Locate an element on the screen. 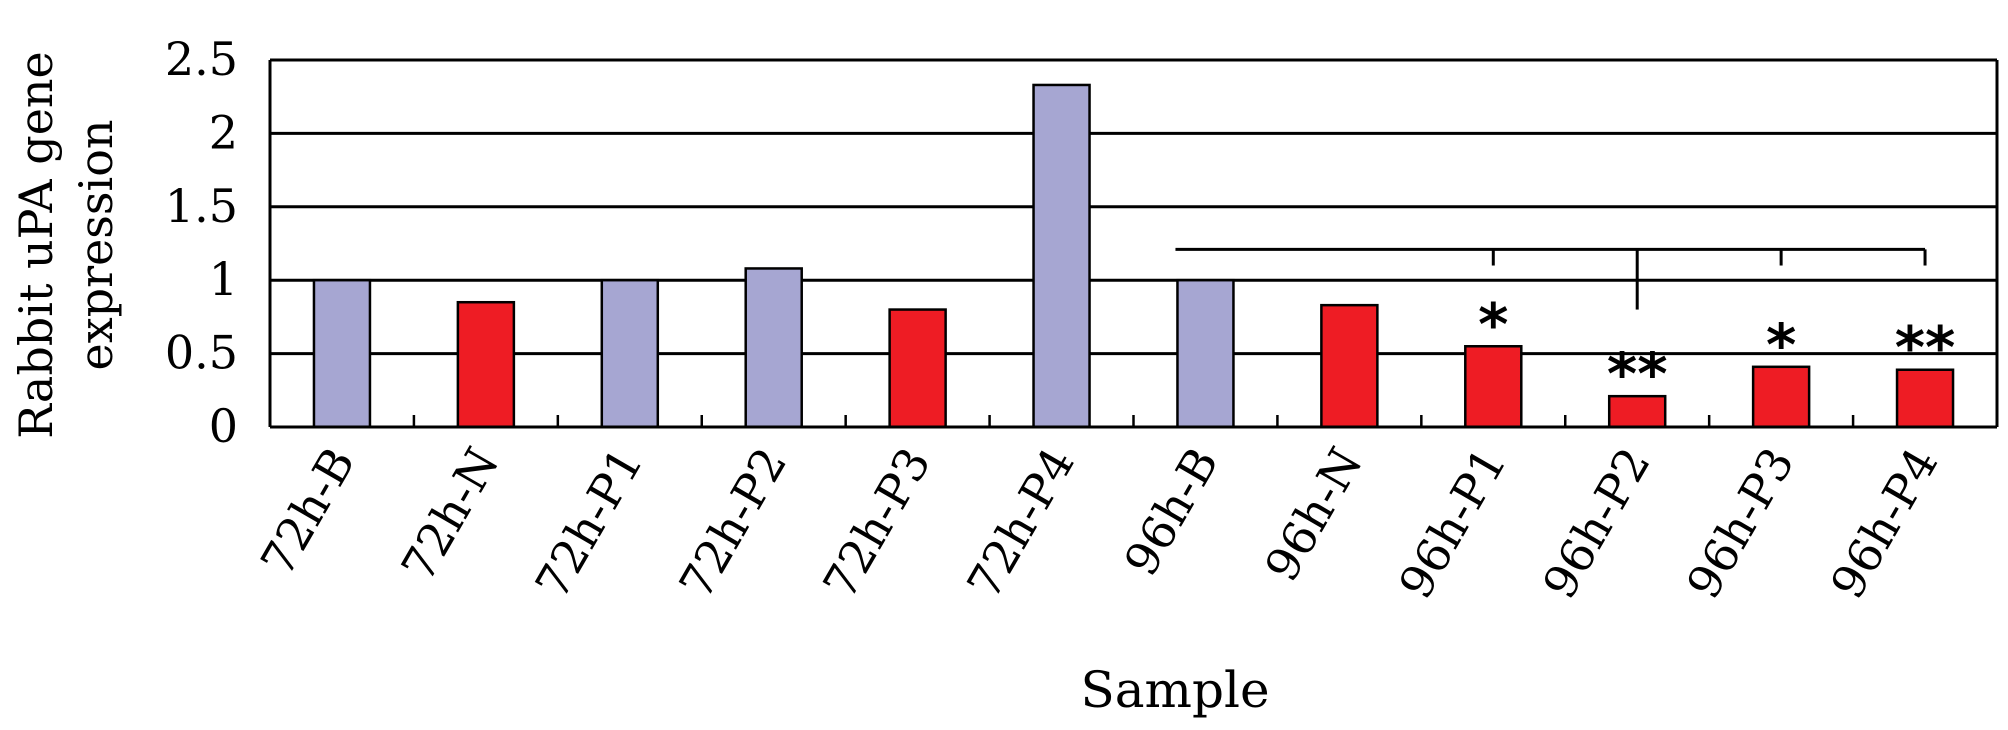  y-tick-label: 0.5 is located at coordinates (201, 353).